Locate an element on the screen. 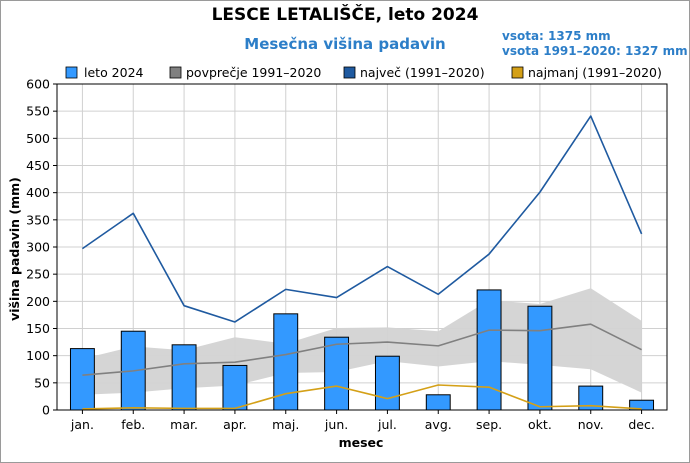 This screenshot has height=463, width=690. legend-swatch-max is located at coordinates (349, 72).